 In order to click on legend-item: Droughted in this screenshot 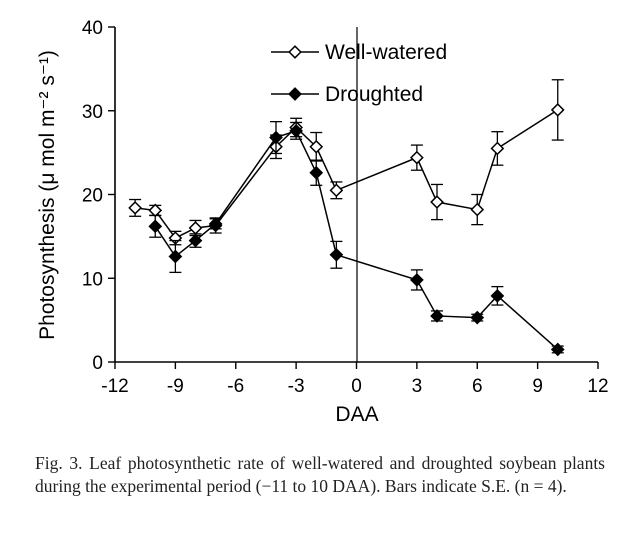, I will do `click(347, 94)`.